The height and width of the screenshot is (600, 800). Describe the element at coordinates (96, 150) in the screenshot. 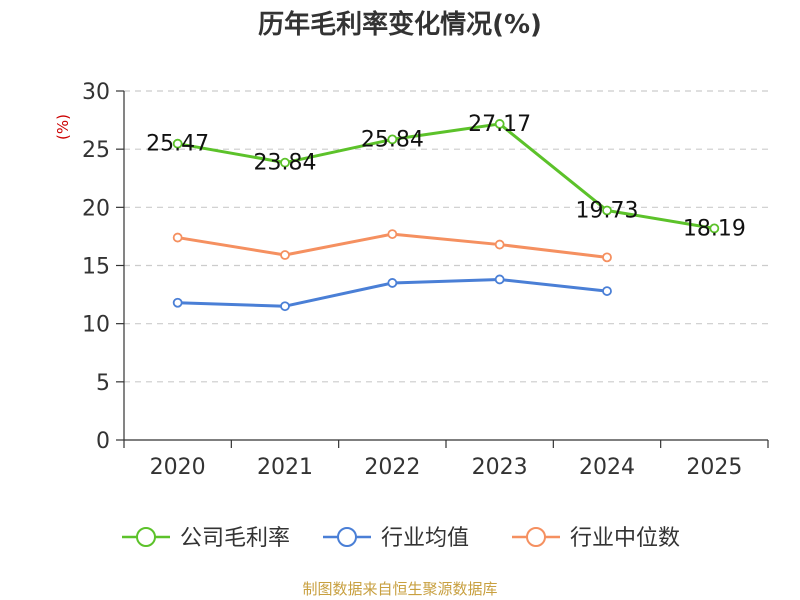

I see `y-tick-label: 25` at that location.